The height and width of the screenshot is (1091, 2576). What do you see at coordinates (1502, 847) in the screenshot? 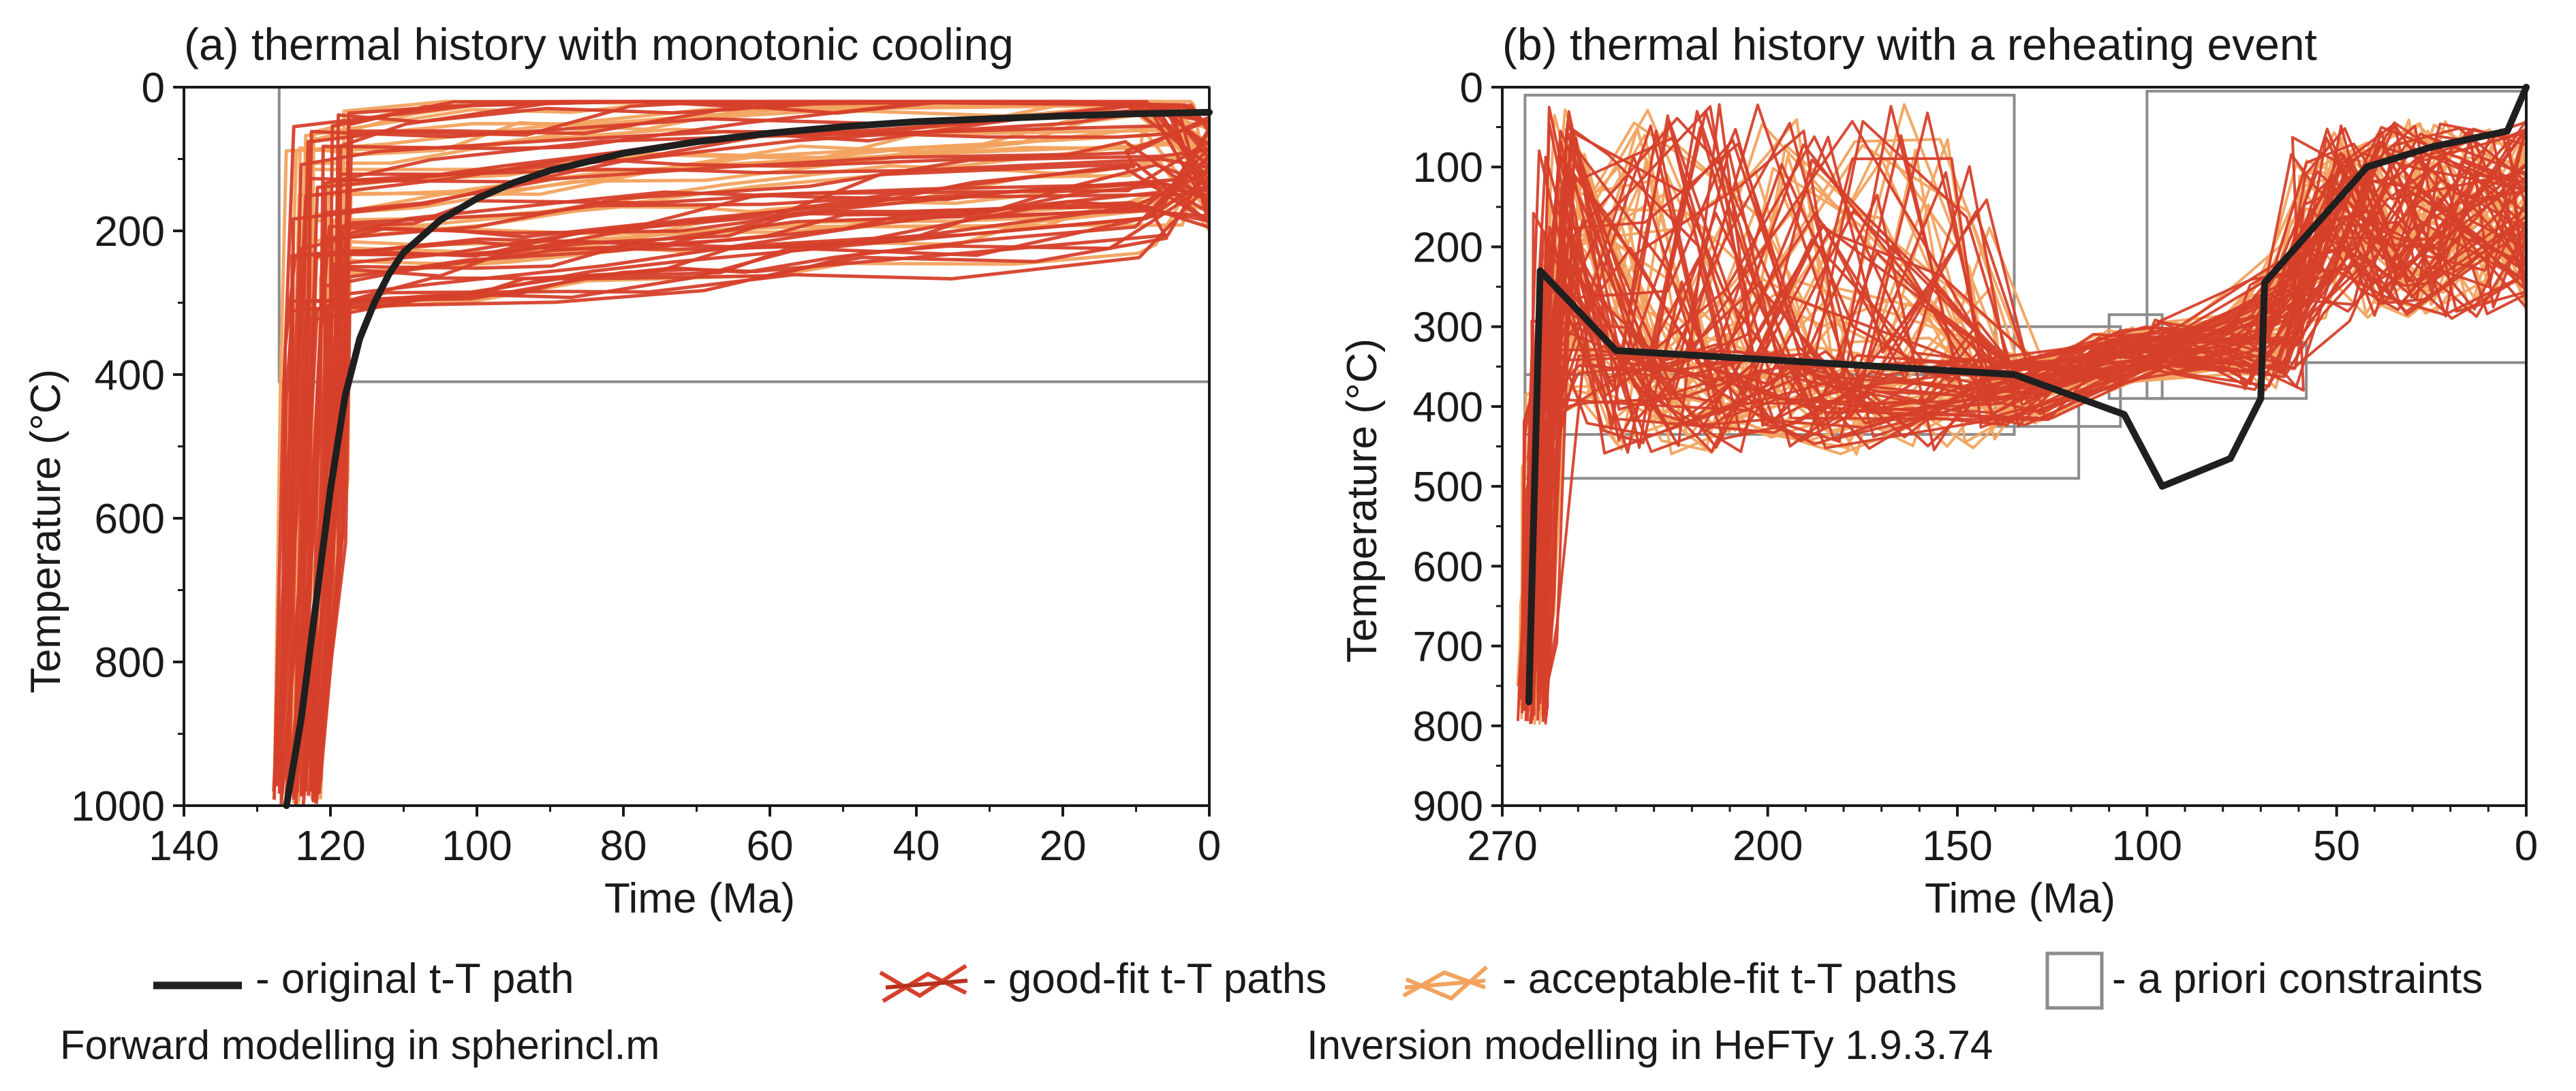
I see `x-tick-label: 270` at bounding box center [1502, 847].